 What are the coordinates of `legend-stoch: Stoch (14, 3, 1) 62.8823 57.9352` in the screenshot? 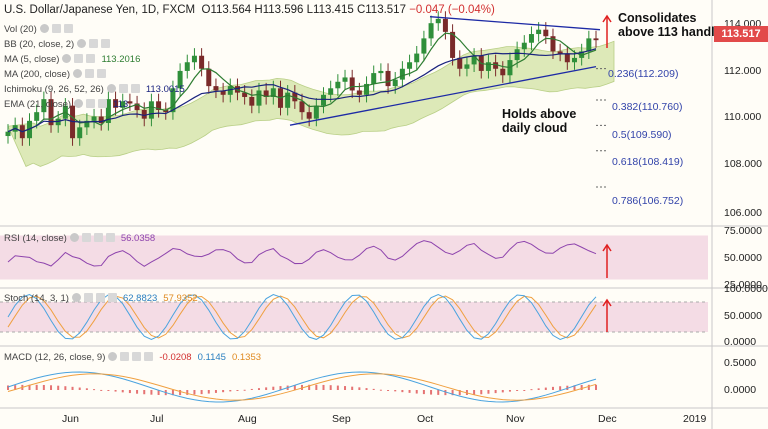 It's located at (101, 298).